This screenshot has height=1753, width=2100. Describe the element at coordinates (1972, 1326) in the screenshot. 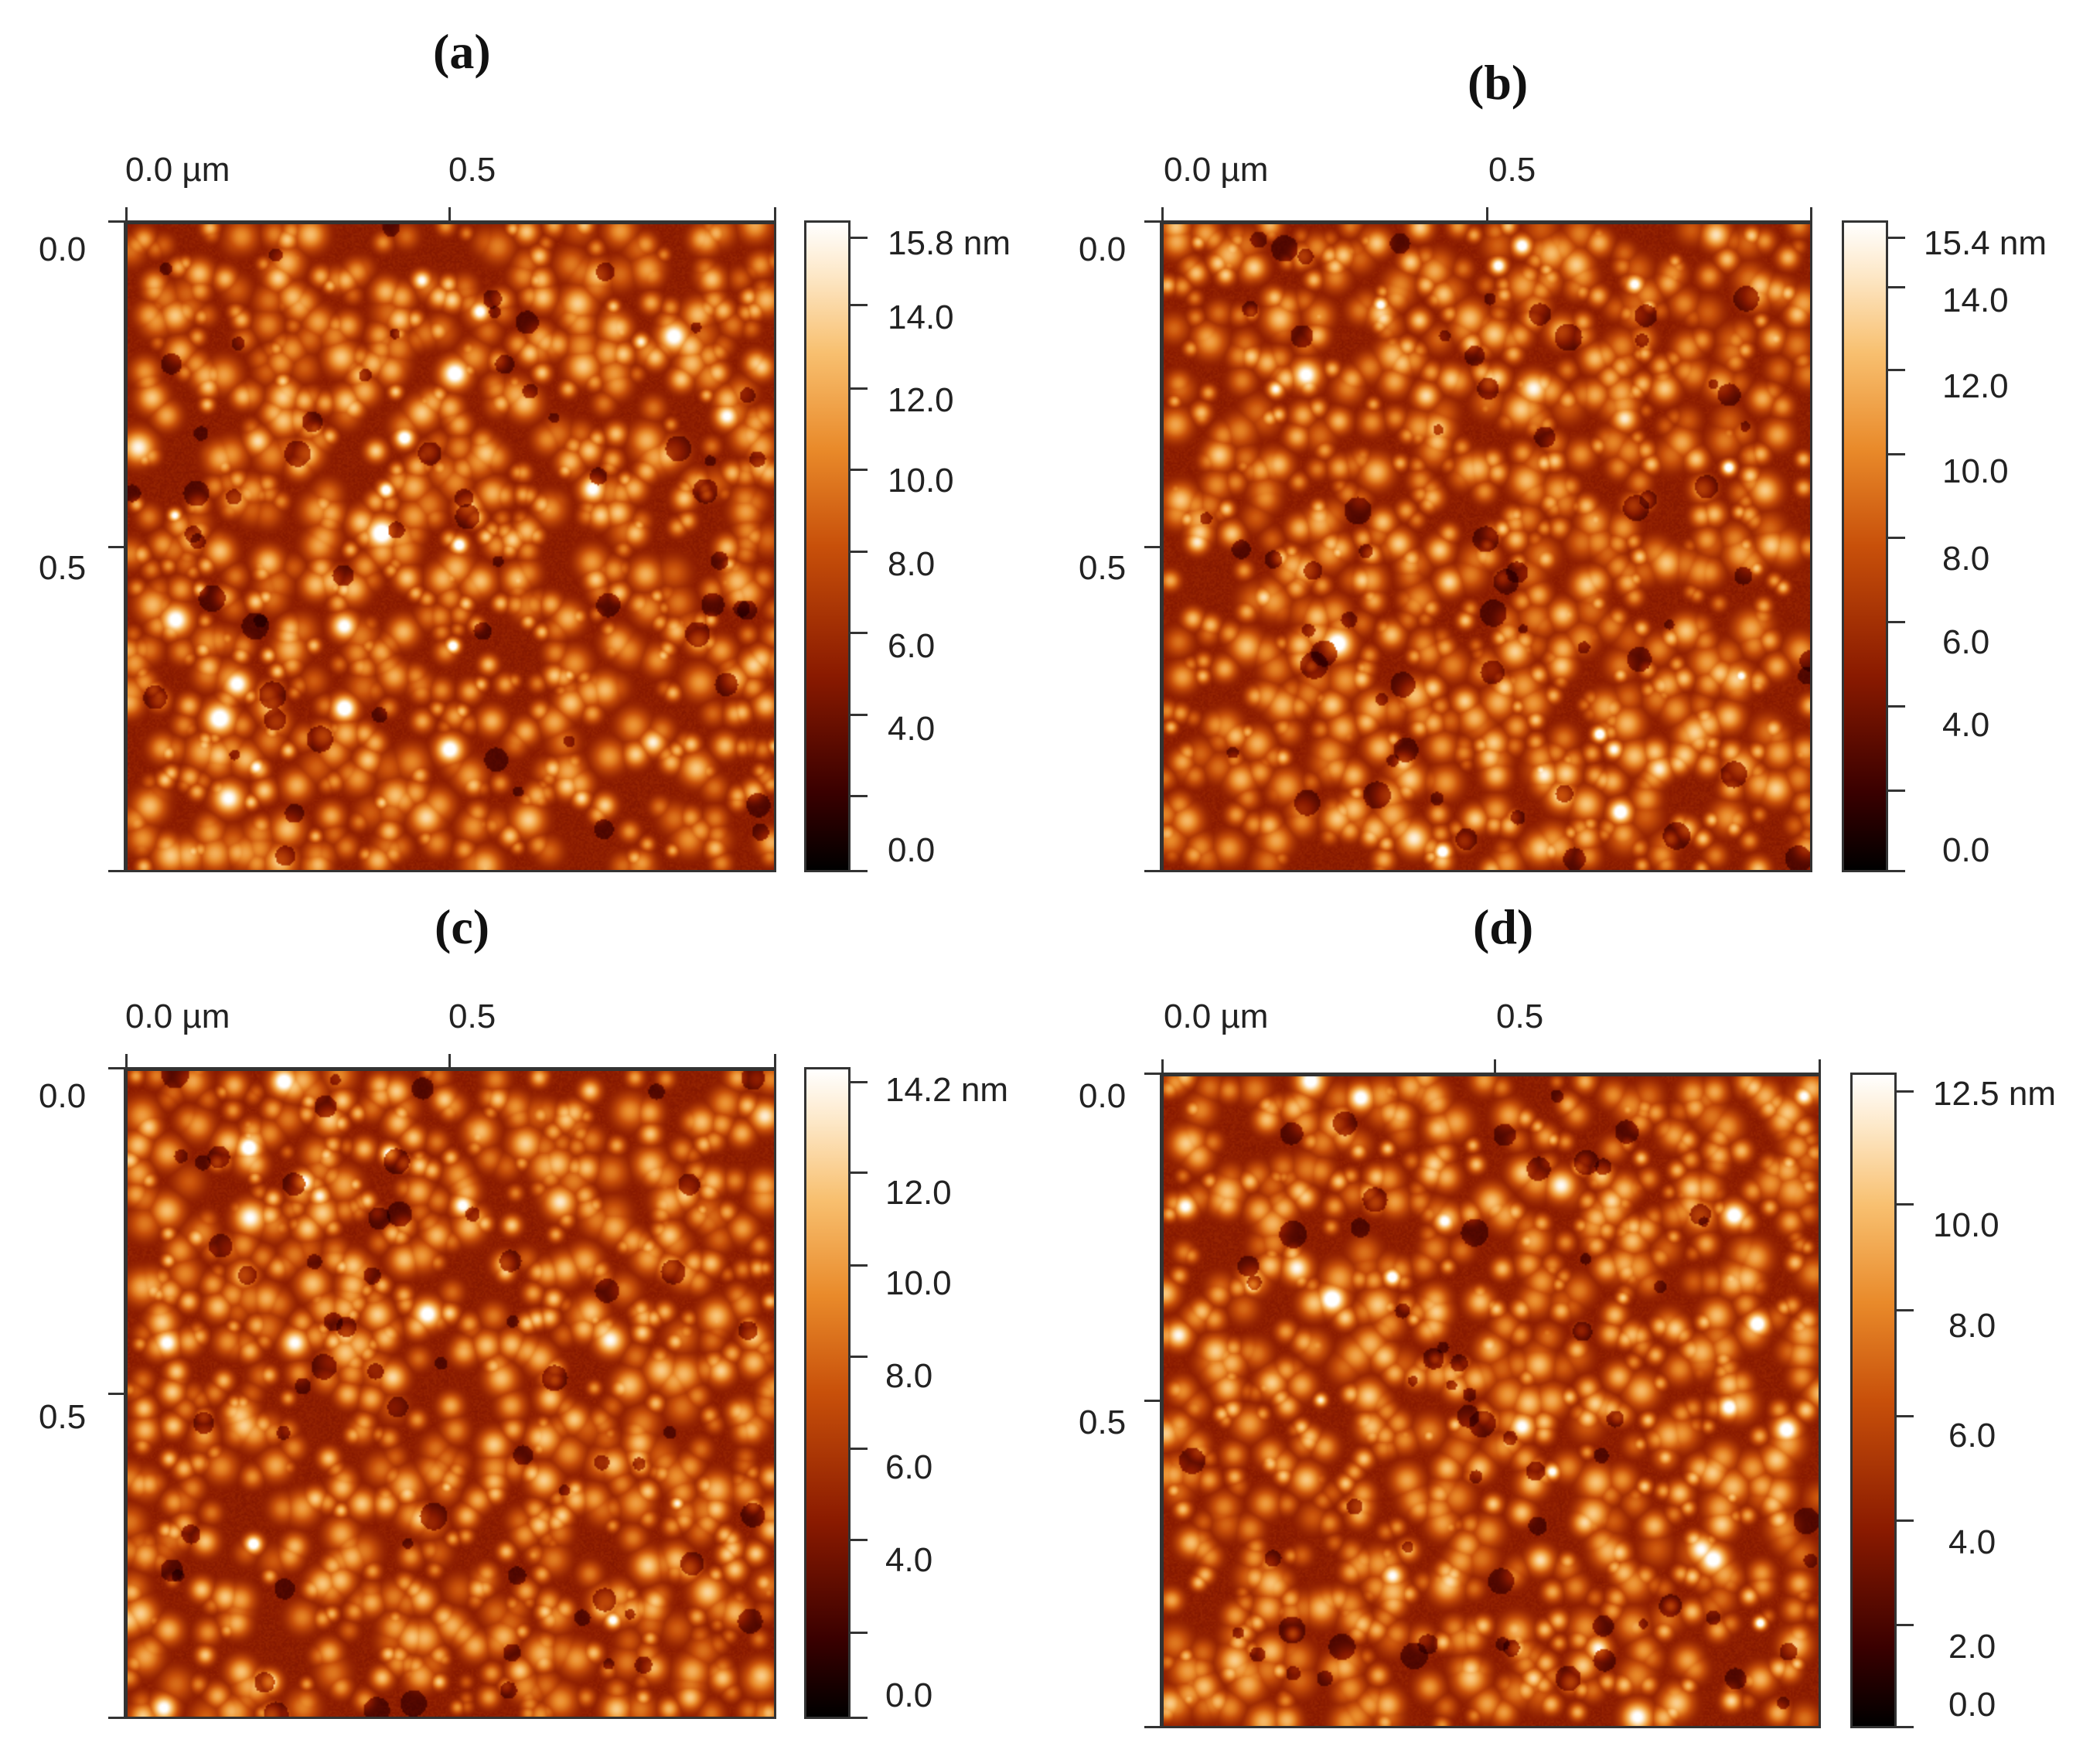

I see `colorbar-label-1: 8.0` at that location.